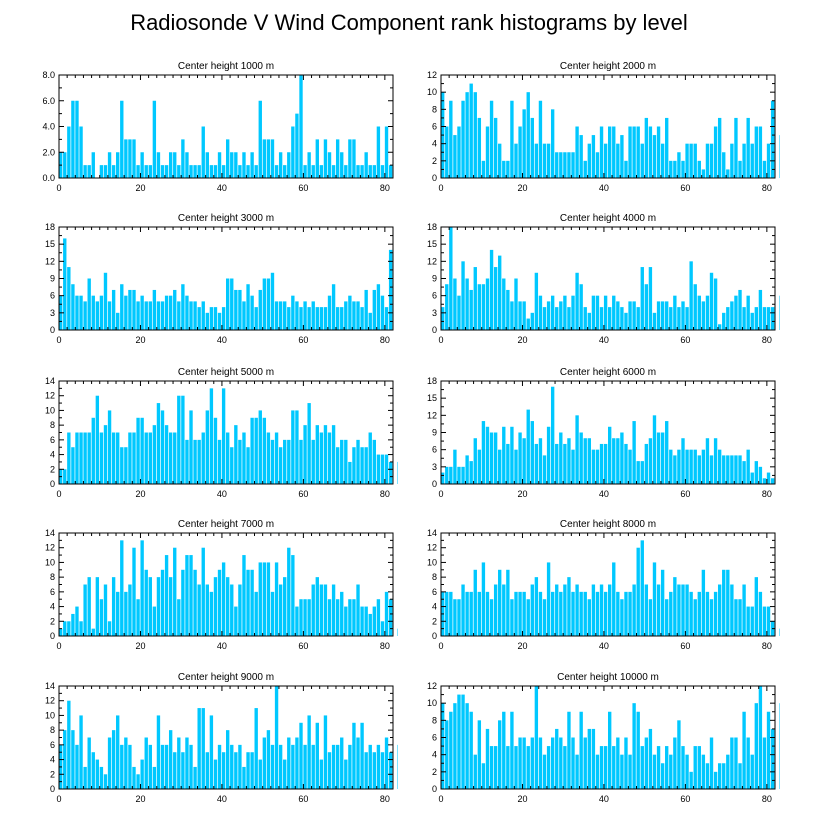 Image resolution: width=818 pixels, height=824 pixels. Describe the element at coordinates (140, 799) in the screenshot. I see `x-tick-label: 20` at that location.